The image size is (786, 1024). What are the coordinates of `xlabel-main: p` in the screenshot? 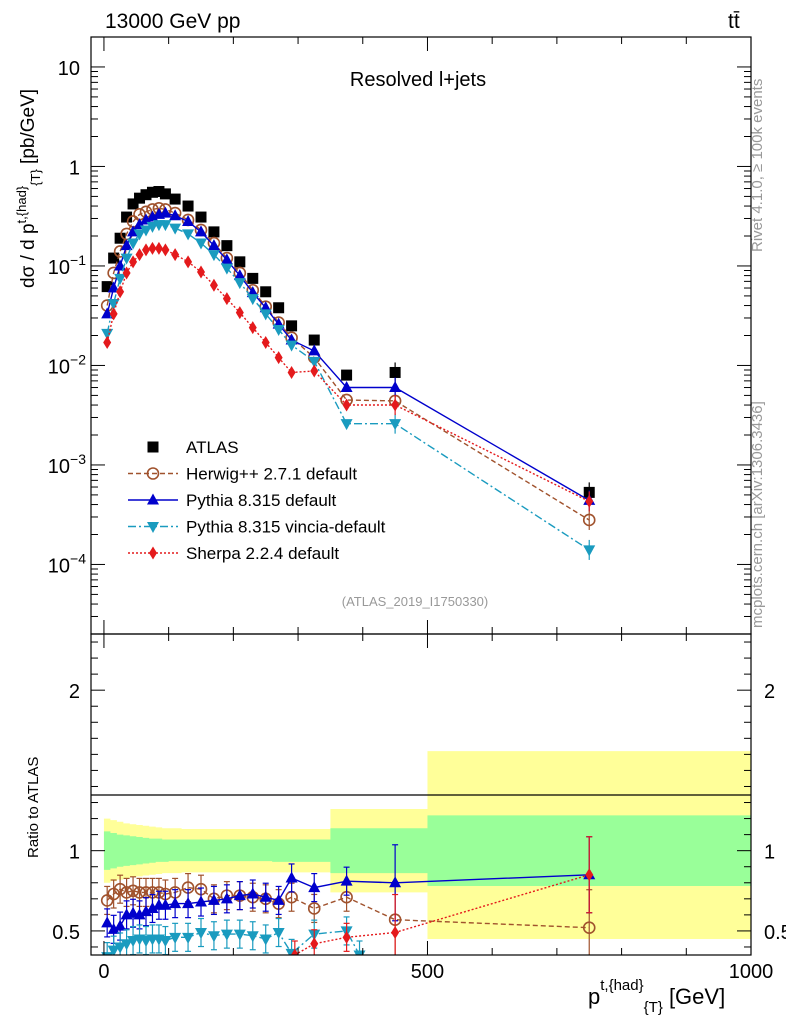 It's located at (594, 996).